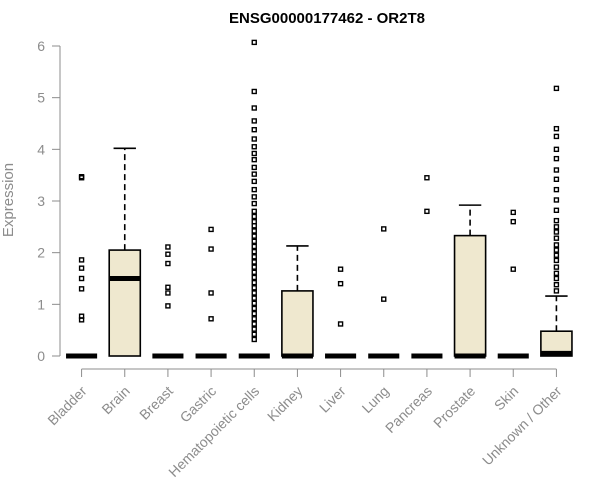  Describe the element at coordinates (375, 399) in the screenshot. I see `x-tick-label: Lung` at that location.